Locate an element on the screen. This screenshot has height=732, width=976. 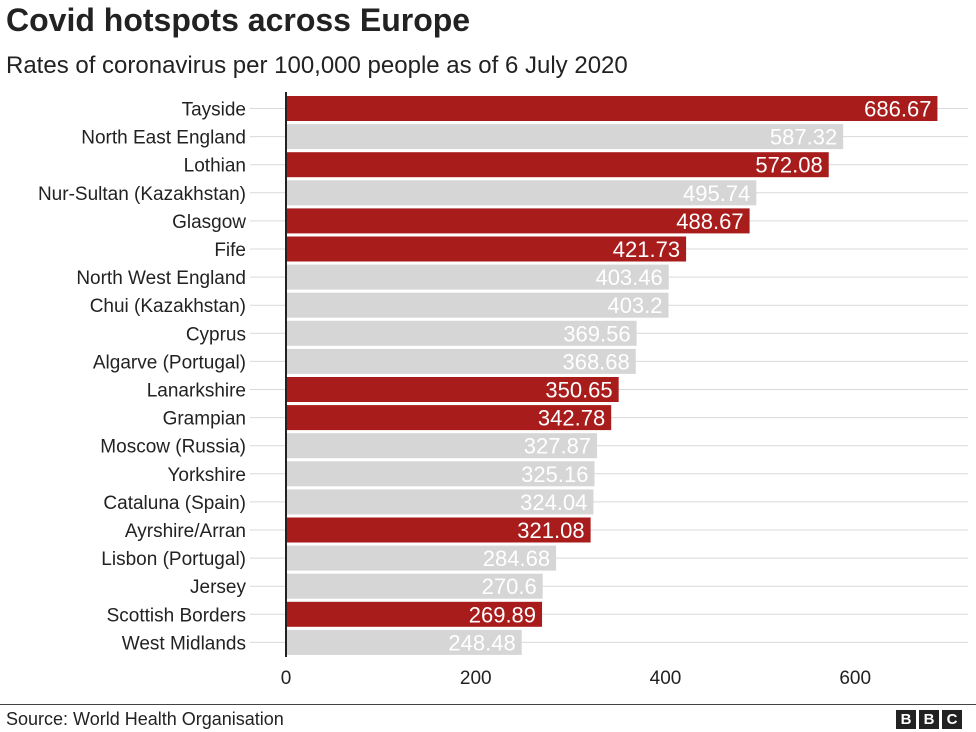
category-label: Moscow (Russia) is located at coordinates (173, 447).